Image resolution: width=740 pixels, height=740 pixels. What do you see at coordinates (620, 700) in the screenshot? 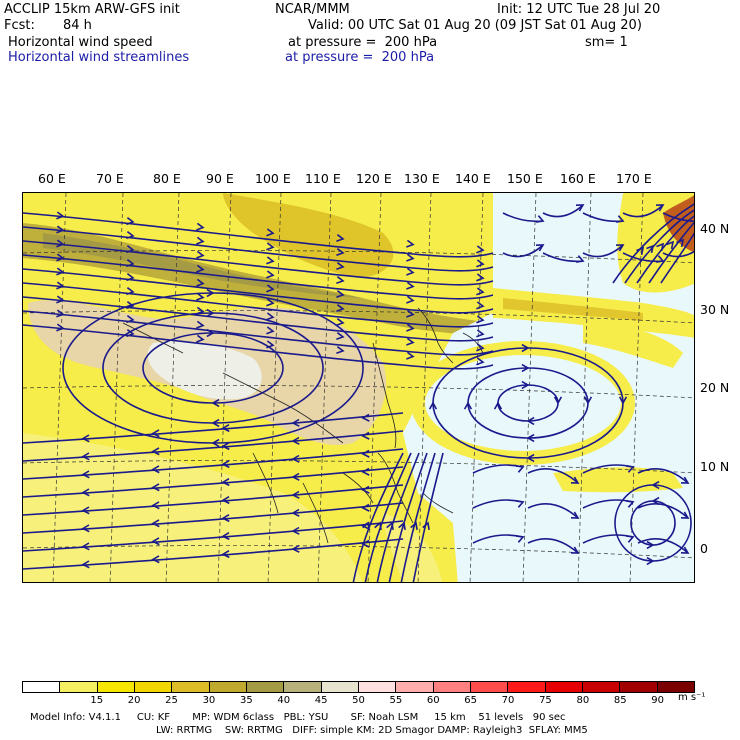
I see `colorbar-label: 85` at bounding box center [620, 700].